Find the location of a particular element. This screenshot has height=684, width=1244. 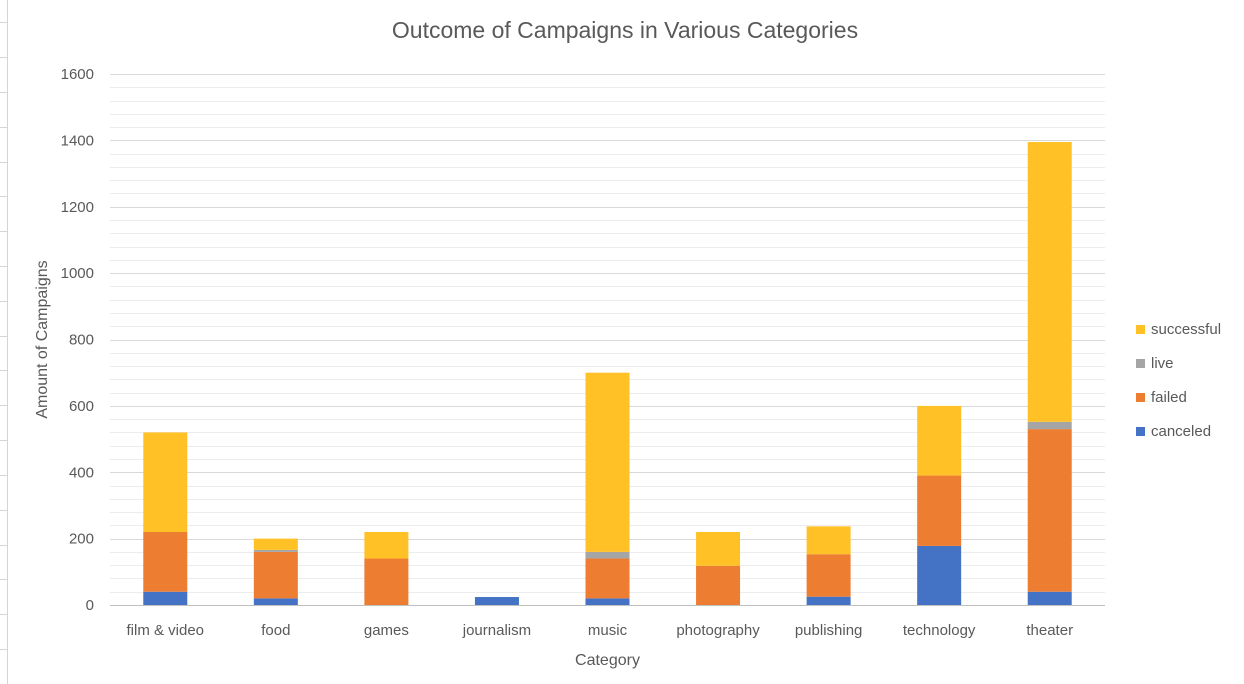

legend-item-canceled: canceled is located at coordinates (1188, 431).